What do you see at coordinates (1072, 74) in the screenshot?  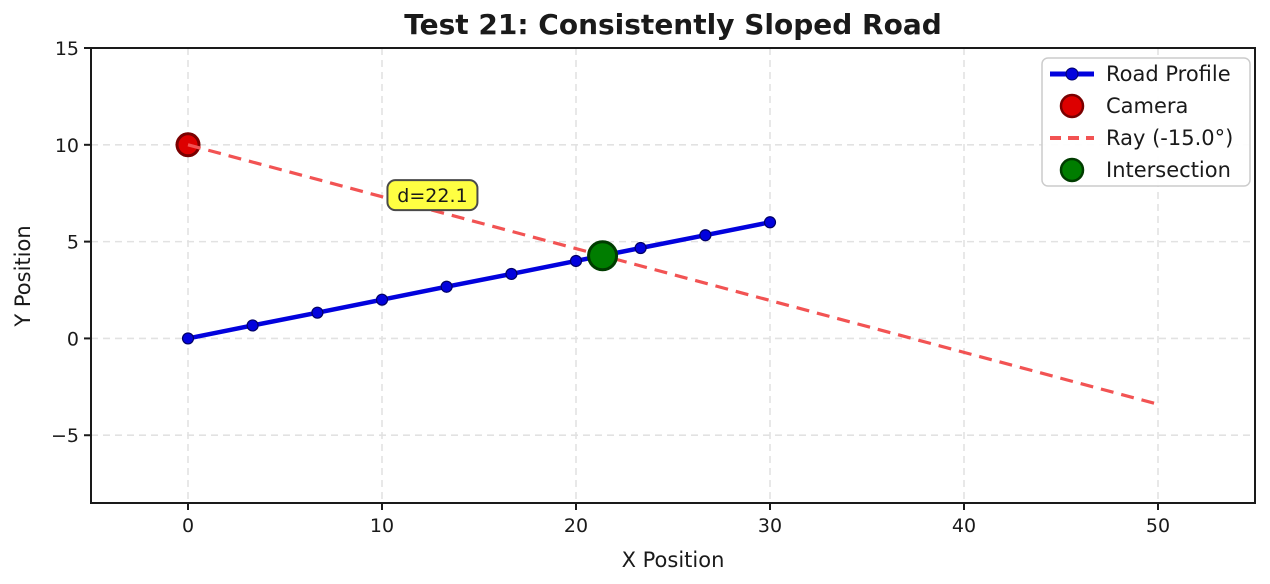 I see `legend-line-marker-swatch` at bounding box center [1072, 74].